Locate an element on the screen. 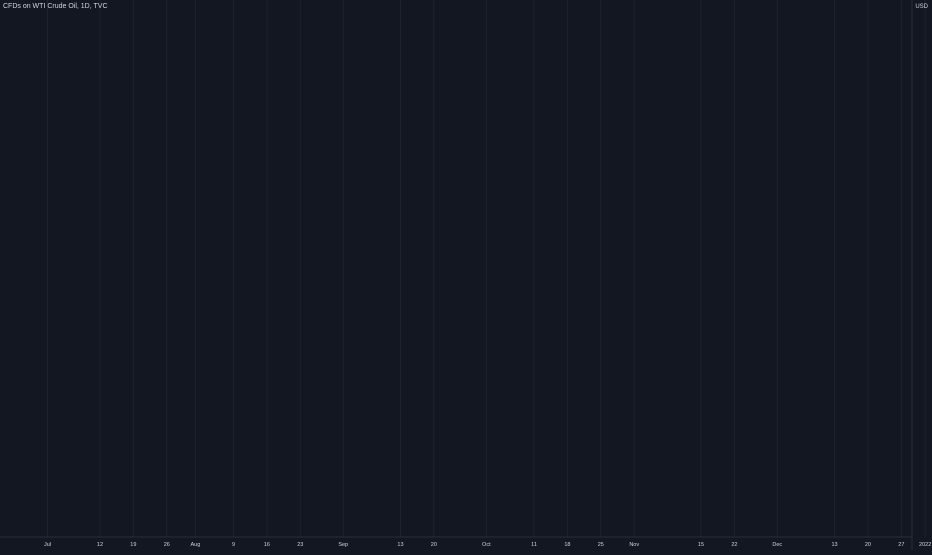  x-tick-label: Aug is located at coordinates (195, 545).